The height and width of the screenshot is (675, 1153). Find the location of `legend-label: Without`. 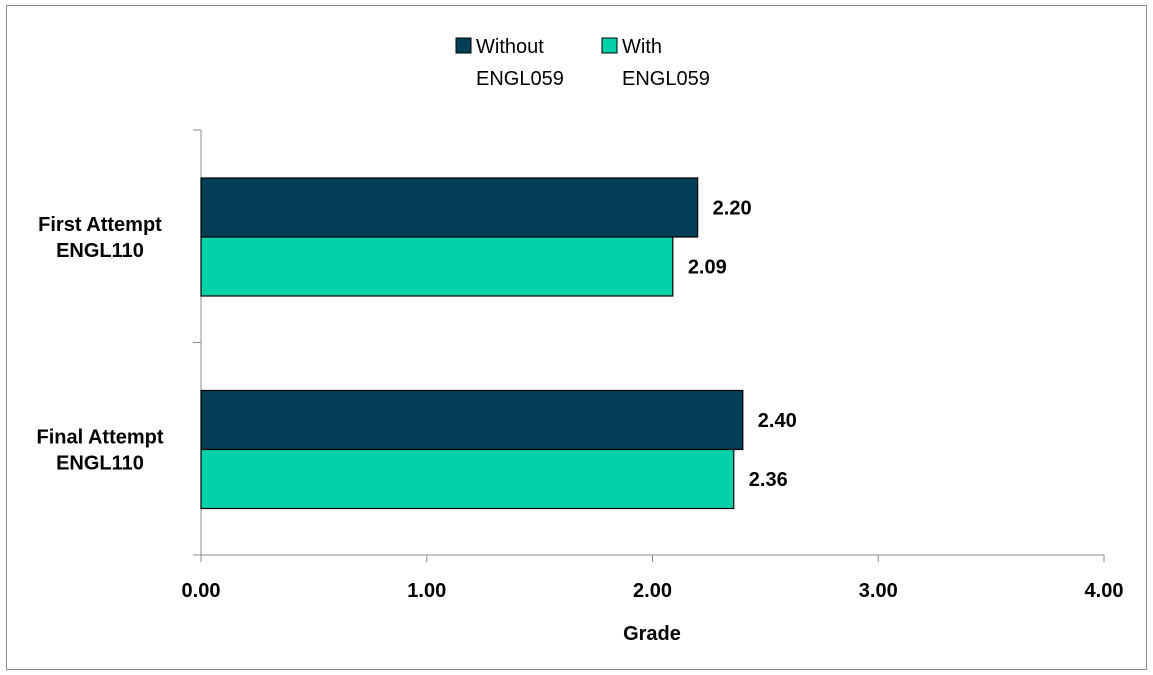

legend-label: Without is located at coordinates (510, 47).